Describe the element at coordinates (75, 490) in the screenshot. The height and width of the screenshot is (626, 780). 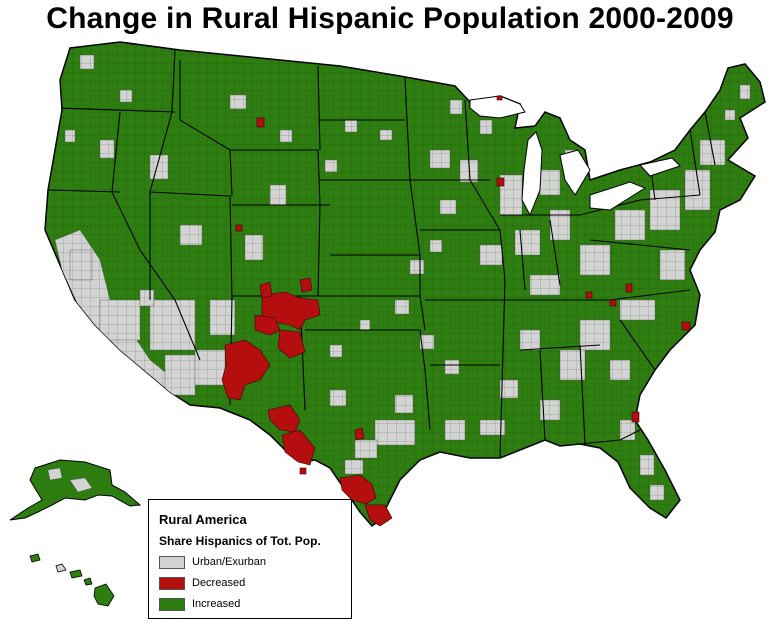
I see `alaska` at that location.